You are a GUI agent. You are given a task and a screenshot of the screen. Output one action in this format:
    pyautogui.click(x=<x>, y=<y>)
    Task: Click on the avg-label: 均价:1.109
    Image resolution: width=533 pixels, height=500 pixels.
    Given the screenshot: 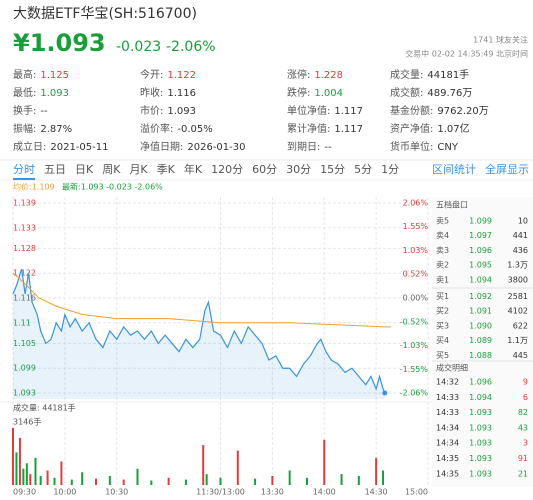 What is the action you would take?
    pyautogui.click(x=34, y=187)
    